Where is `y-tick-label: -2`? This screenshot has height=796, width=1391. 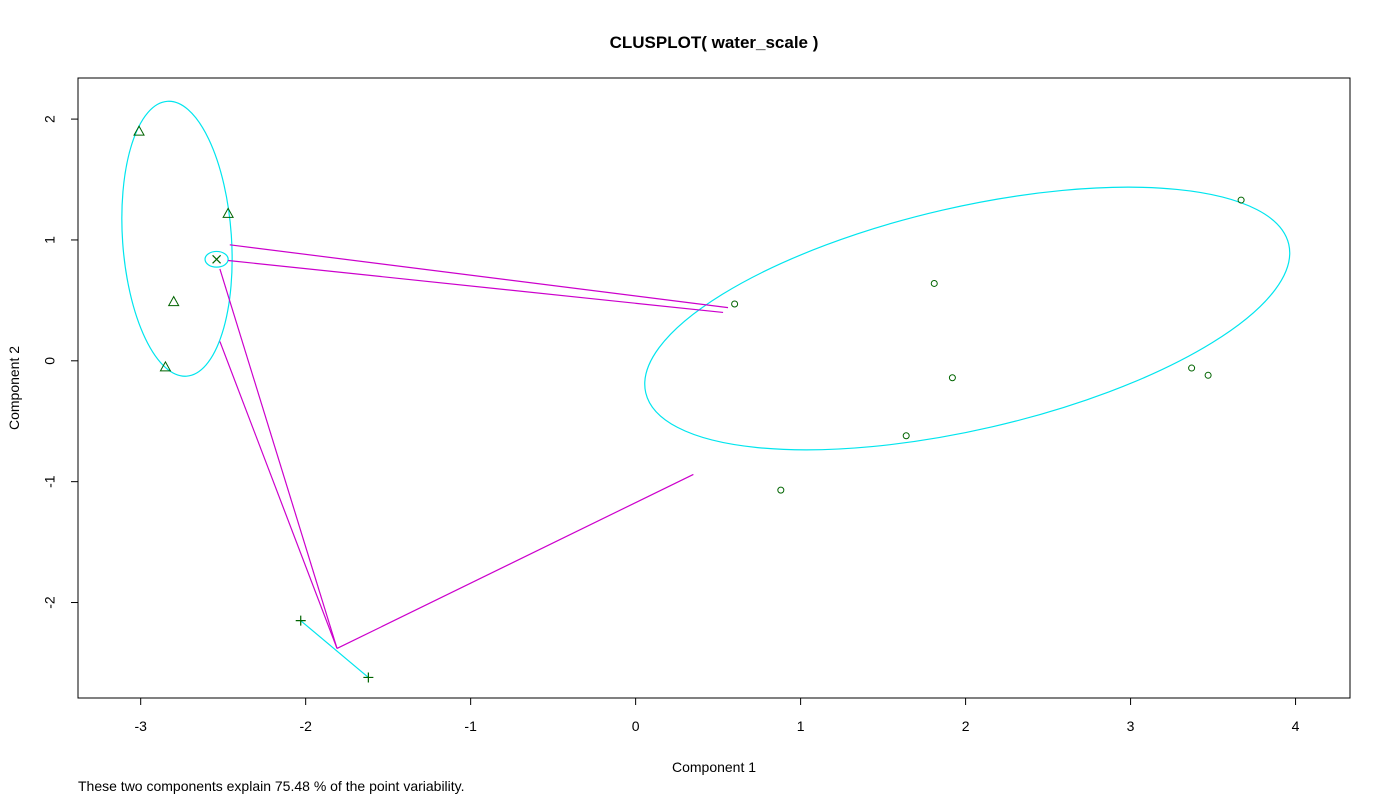 y-tick-label: -2 is located at coordinates (50, 602).